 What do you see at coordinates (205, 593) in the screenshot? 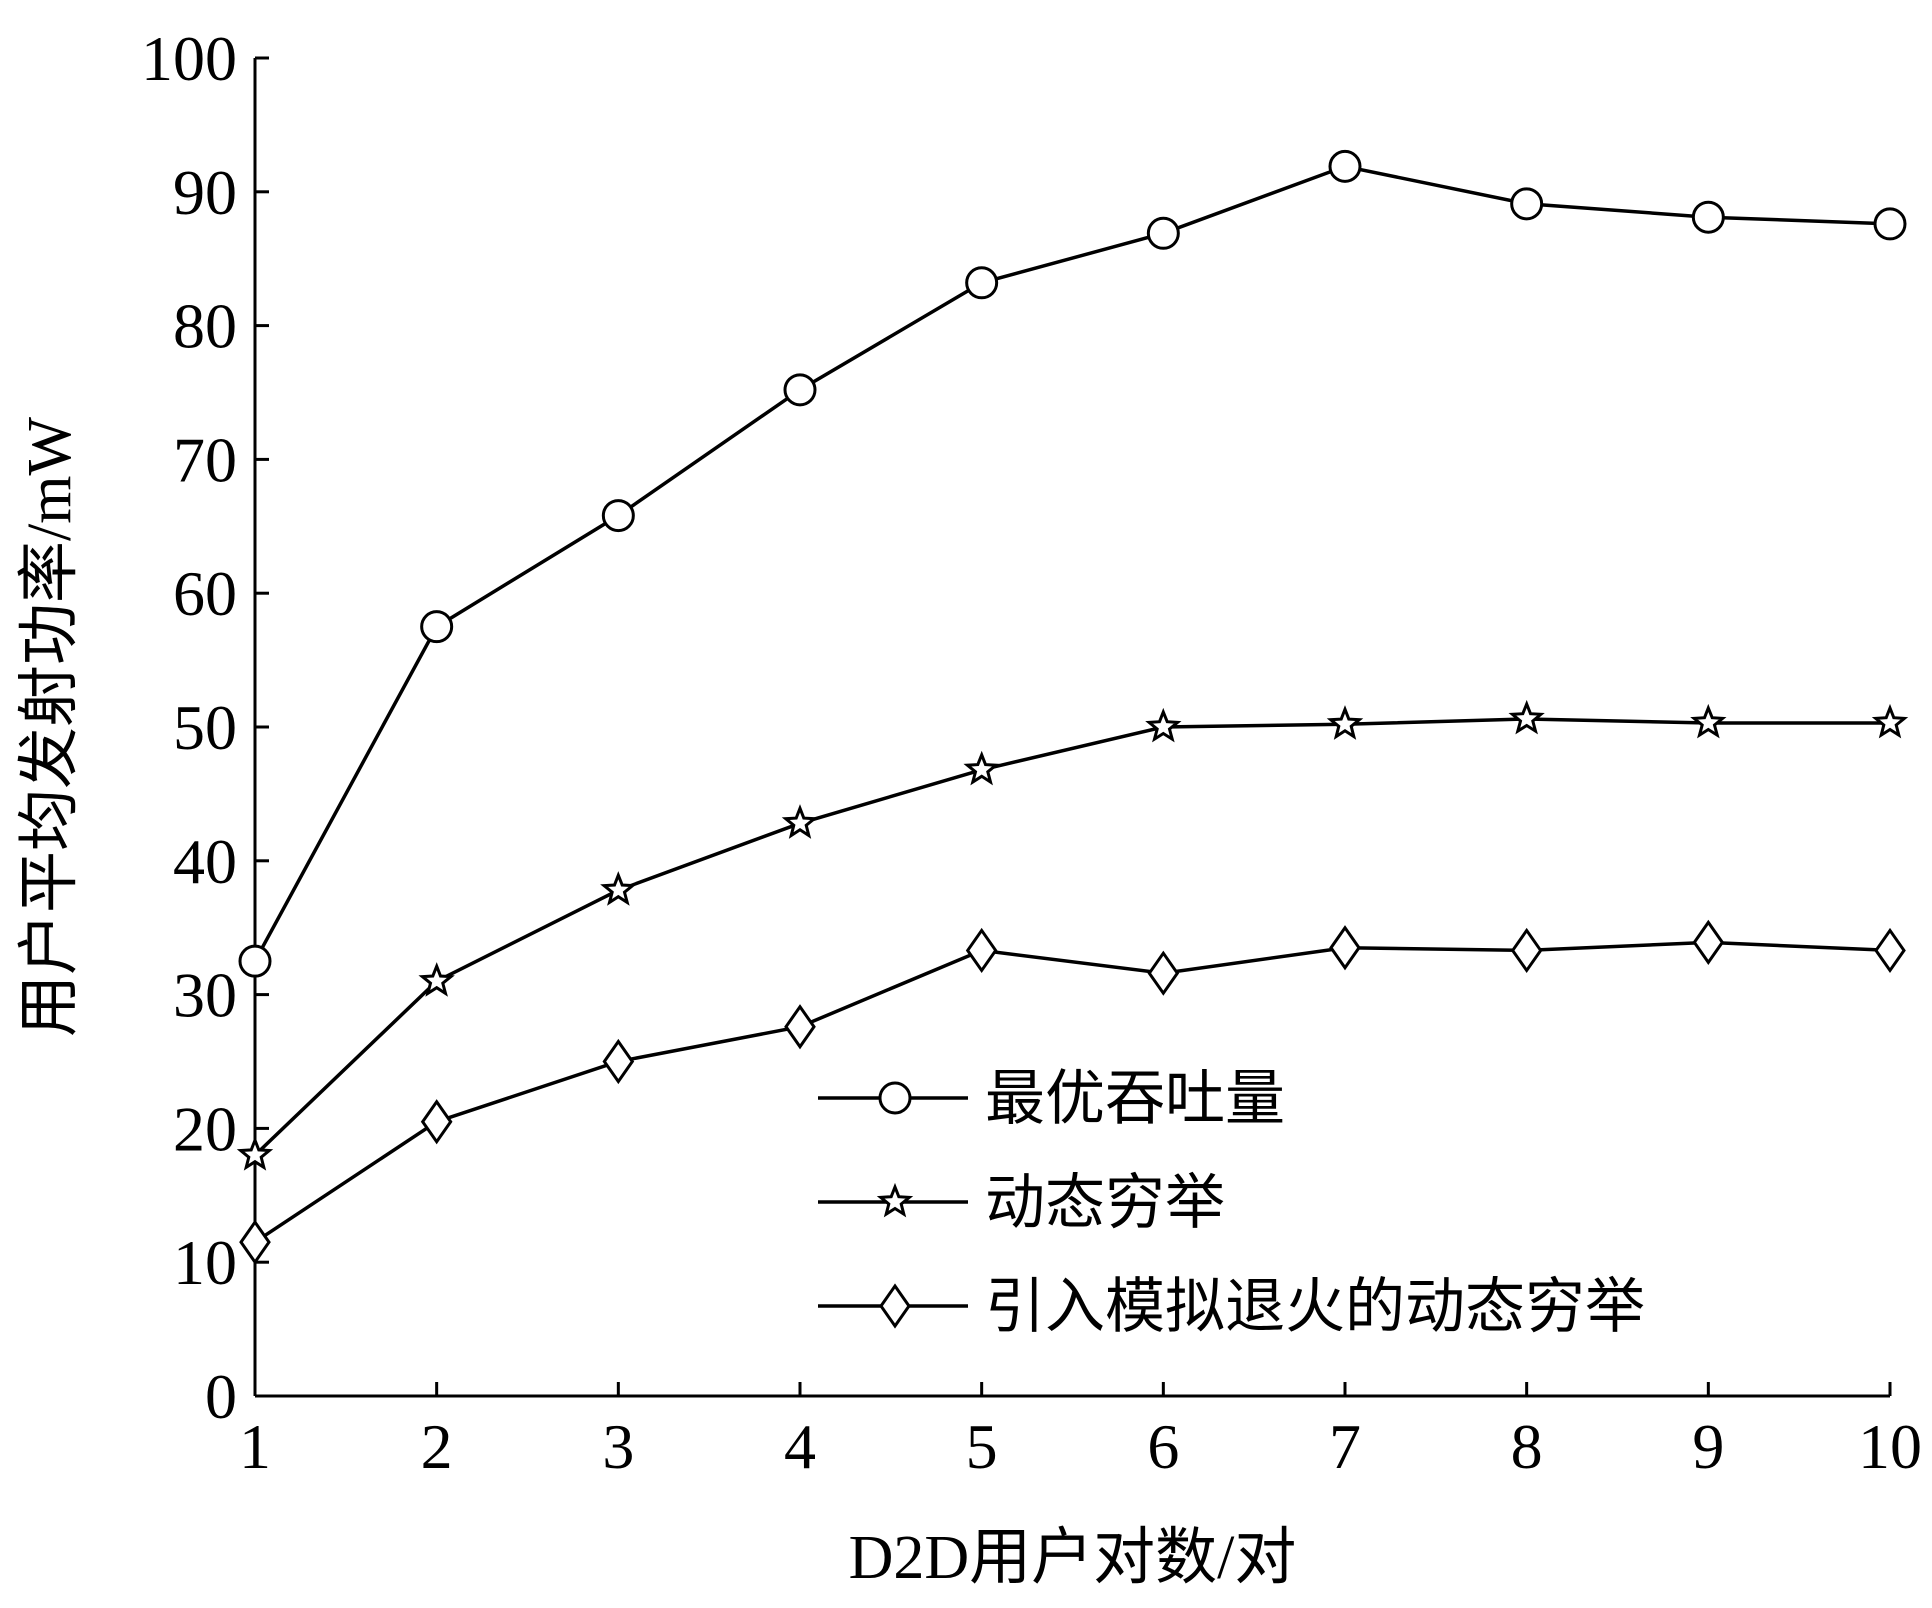
I see `y-tick-label: 60` at bounding box center [205, 593].